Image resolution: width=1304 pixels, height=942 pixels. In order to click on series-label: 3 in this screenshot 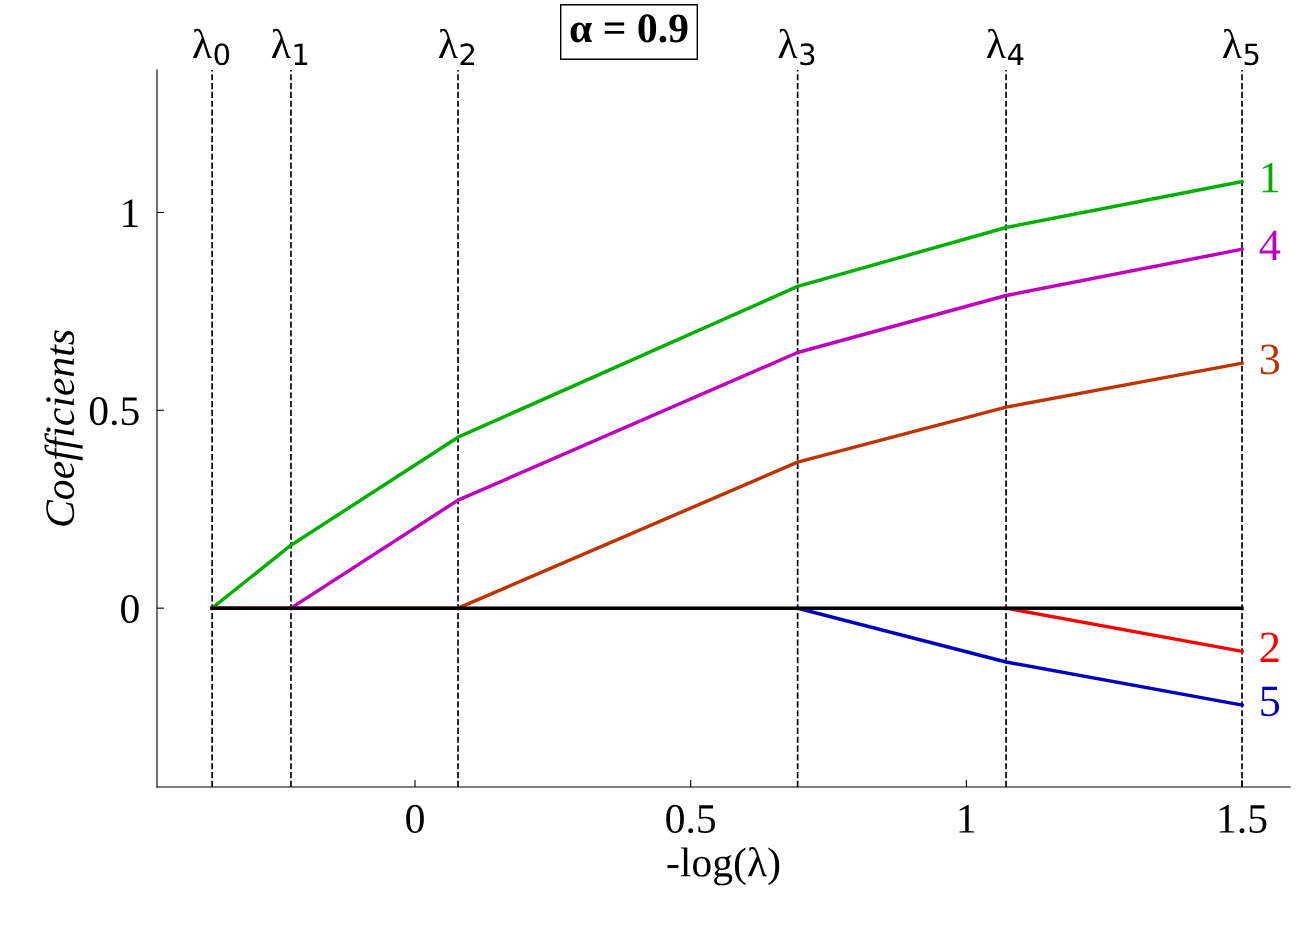, I will do `click(1270, 359)`.